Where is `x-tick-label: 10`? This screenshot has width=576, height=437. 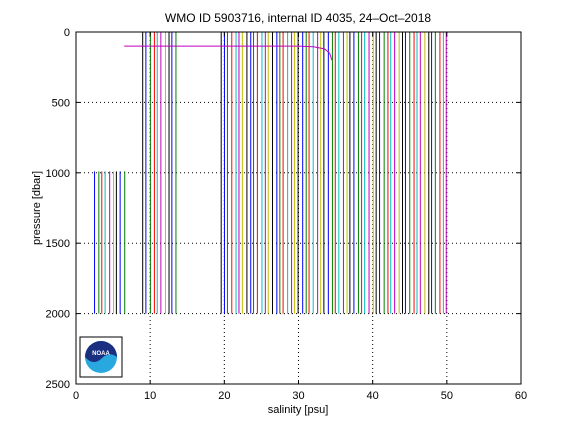
x-tick-label: 10 is located at coordinates (150, 396).